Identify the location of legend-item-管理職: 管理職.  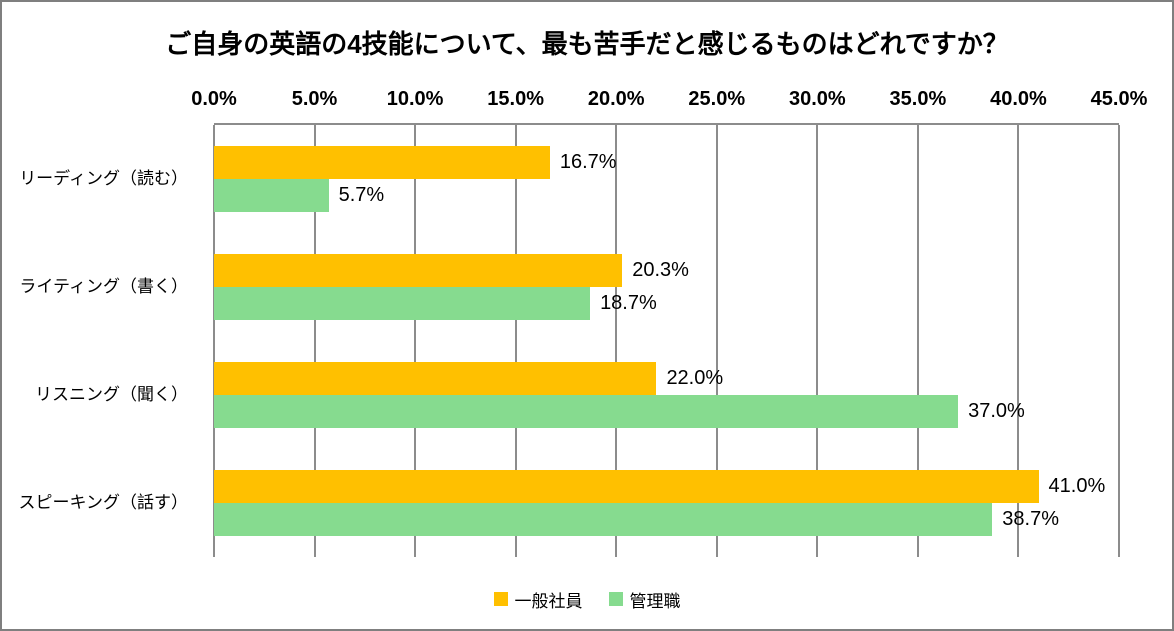
(644, 599).